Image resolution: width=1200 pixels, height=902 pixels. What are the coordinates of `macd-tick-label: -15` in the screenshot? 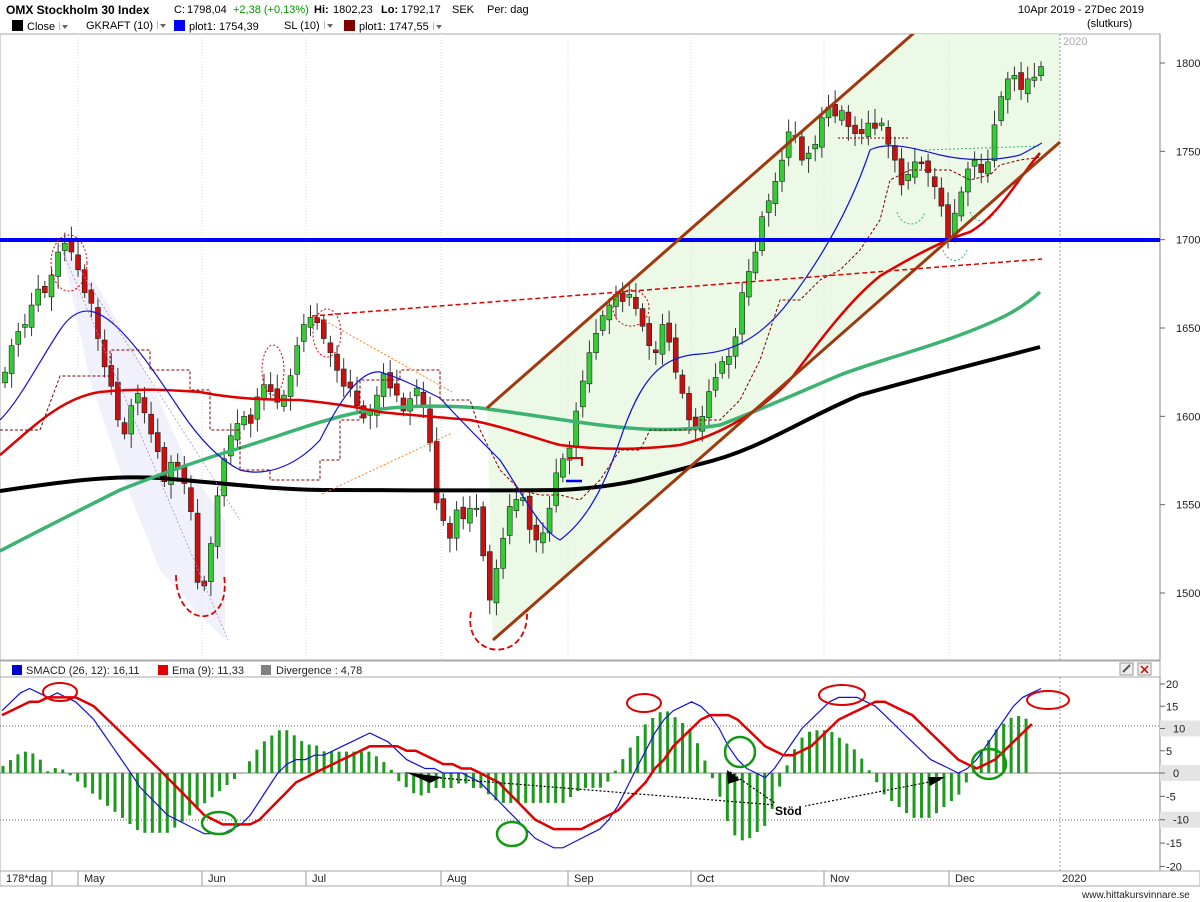 It's located at (1174, 844).